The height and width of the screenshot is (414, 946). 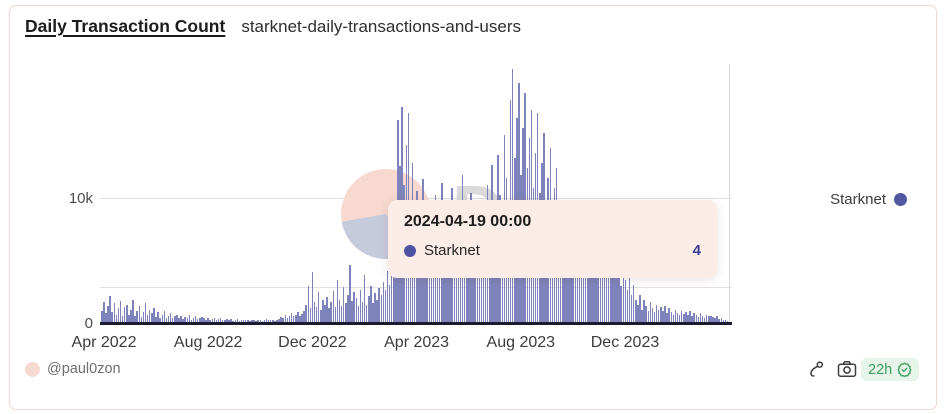 What do you see at coordinates (880, 369) in the screenshot?
I see `freshness-label: 22h` at bounding box center [880, 369].